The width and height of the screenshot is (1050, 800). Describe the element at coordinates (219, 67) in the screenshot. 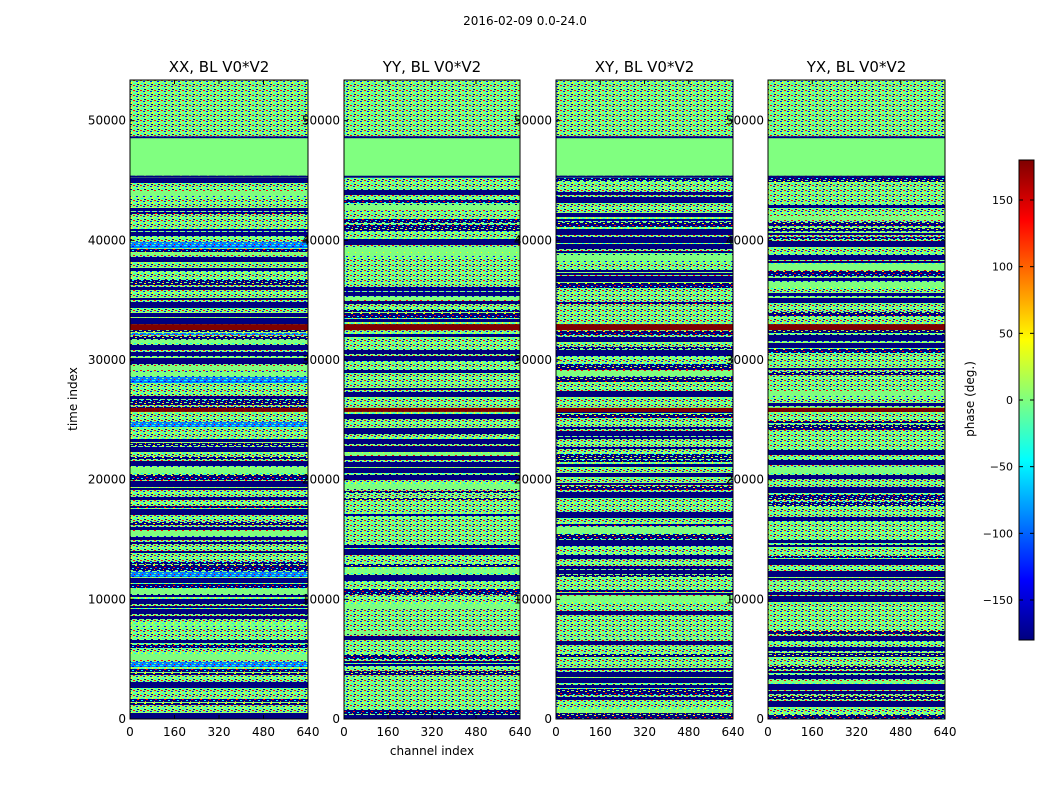

I see `panel-title-xx: XX, BL V0*V2` at that location.